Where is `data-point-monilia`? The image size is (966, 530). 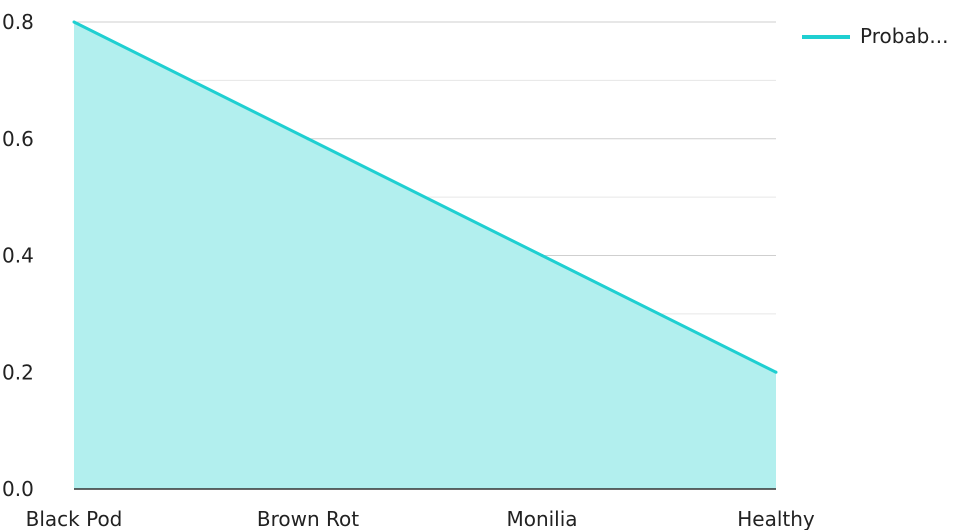 data-point-monilia is located at coordinates (542, 255).